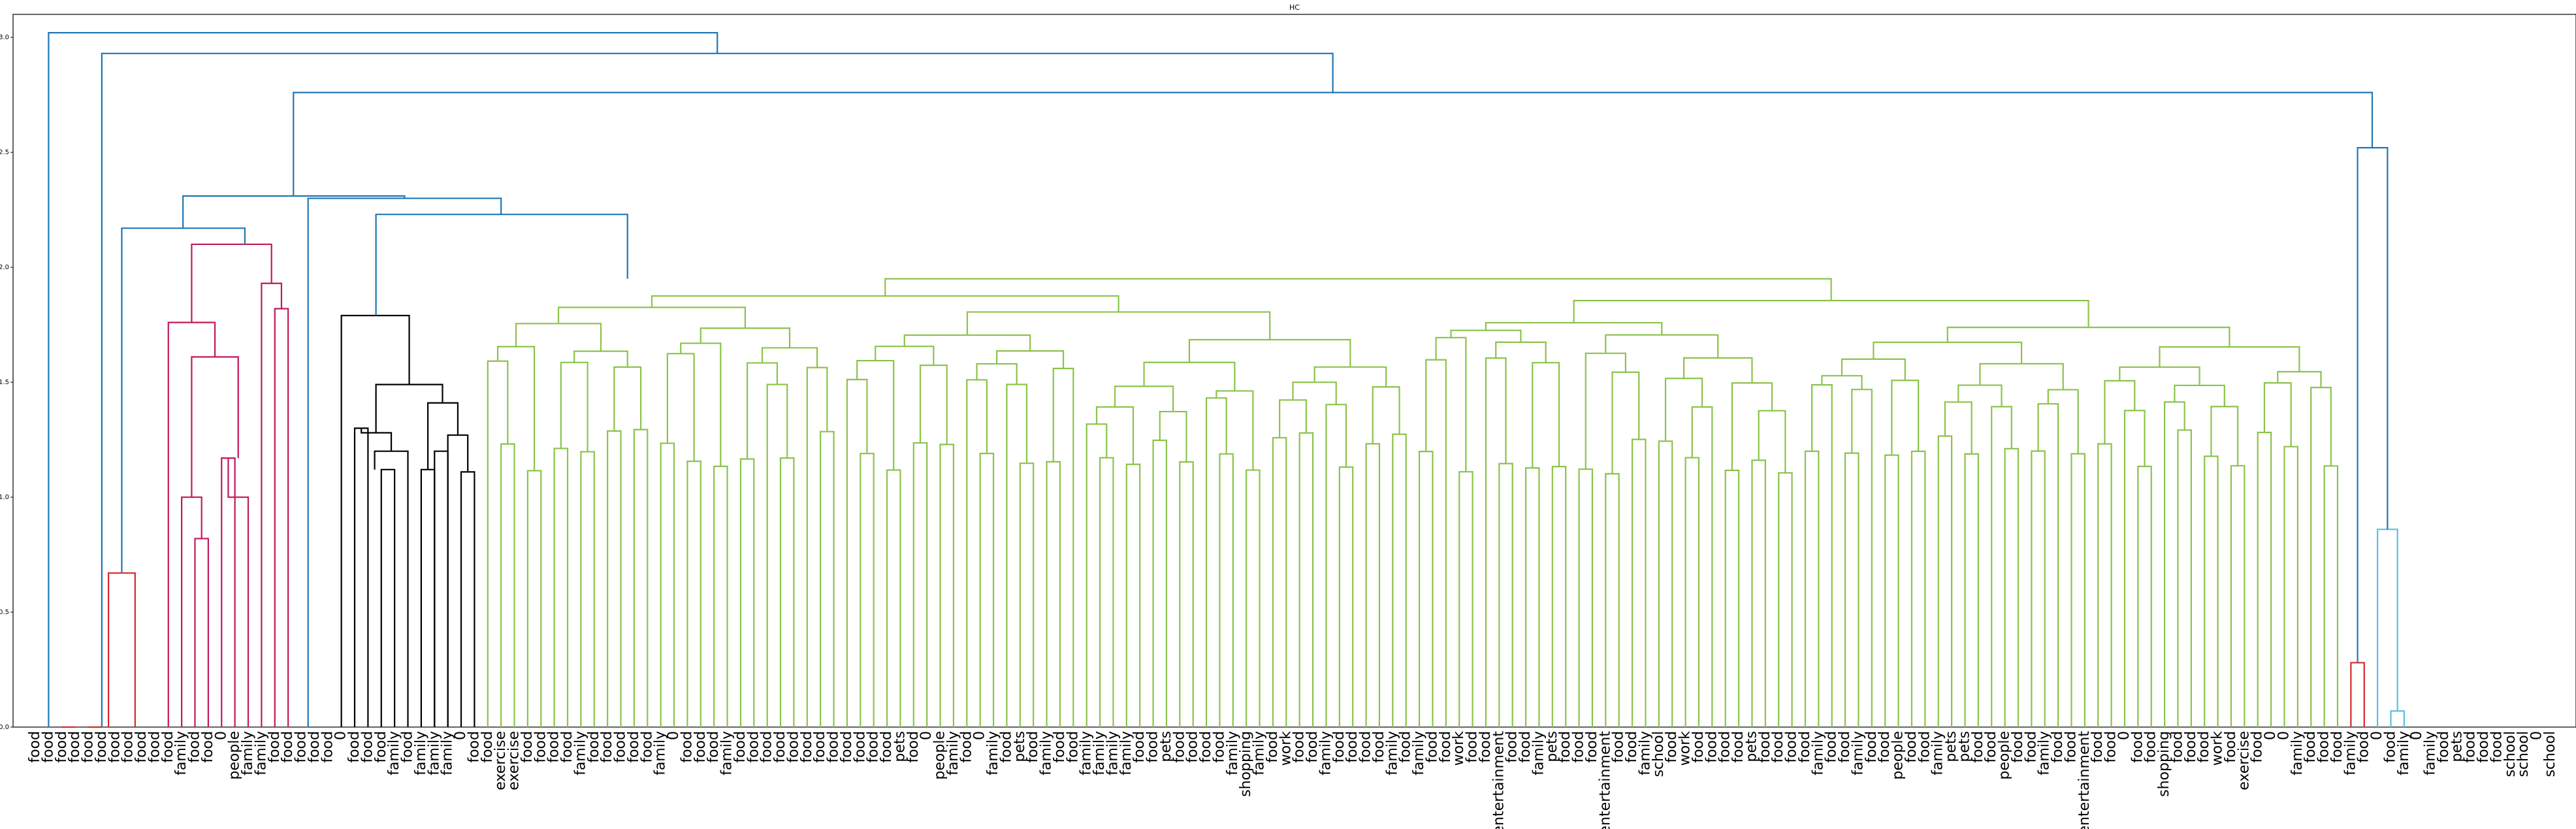  Describe the element at coordinates (2373, 405) in the screenshot. I see `above-threshold-link` at that location.